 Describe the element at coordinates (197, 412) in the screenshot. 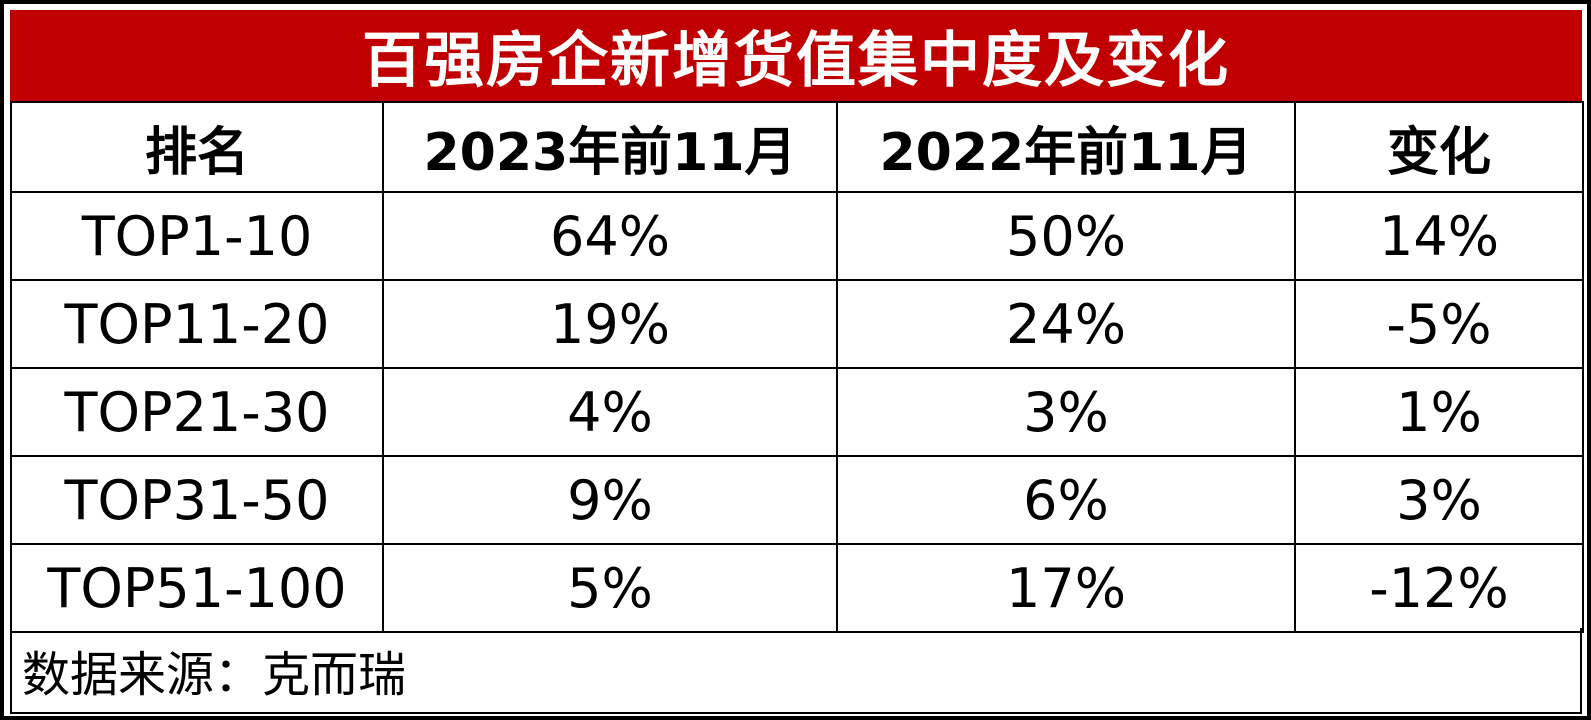

I see `cell-rank: TOP21-30` at that location.